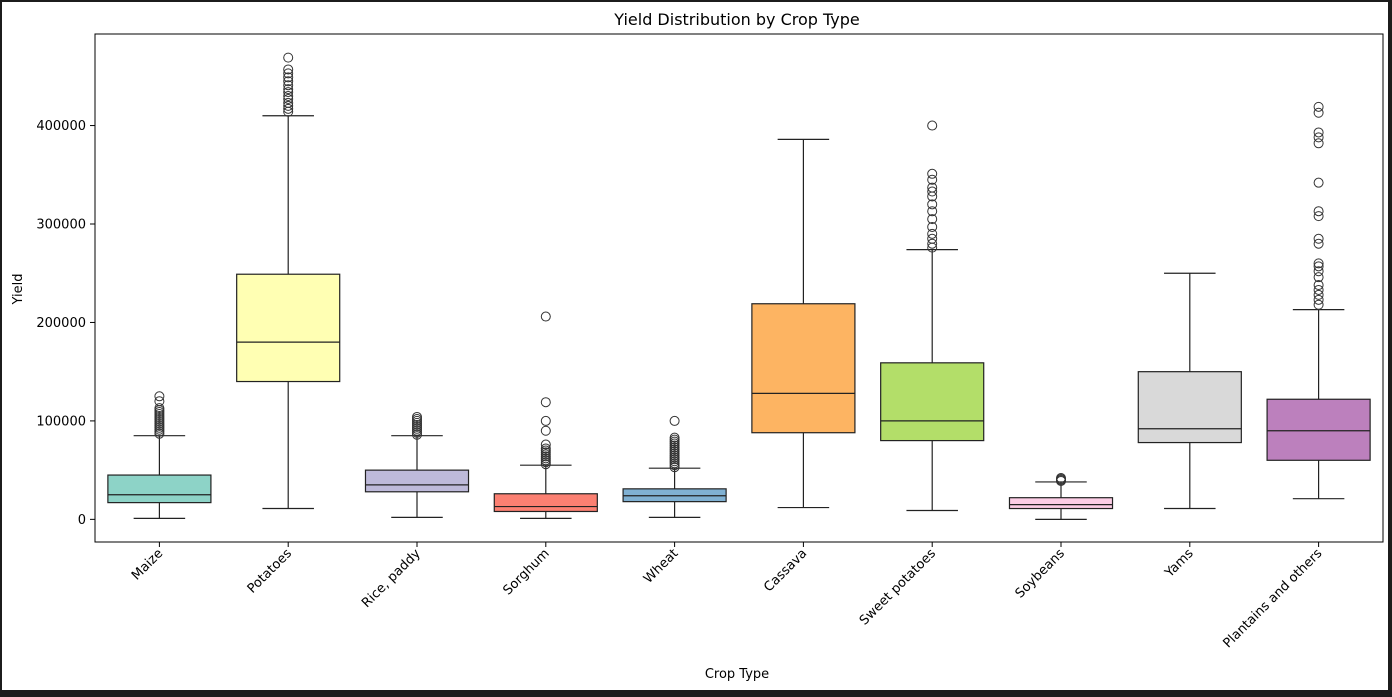  I want to click on x-tick-label: Plantains and others, so click(1272, 598).